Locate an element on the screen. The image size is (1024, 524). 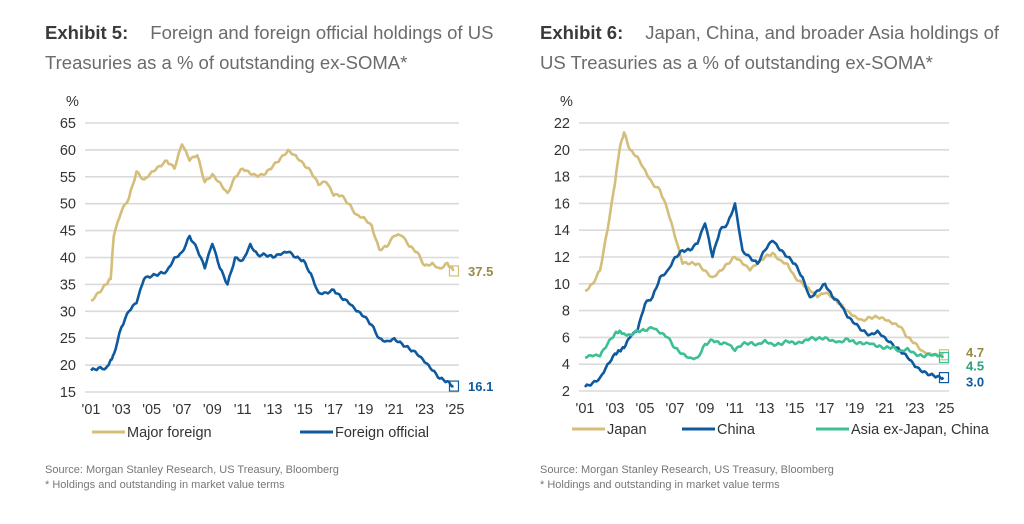
y-tick-label: 15 is located at coordinates (68, 393).